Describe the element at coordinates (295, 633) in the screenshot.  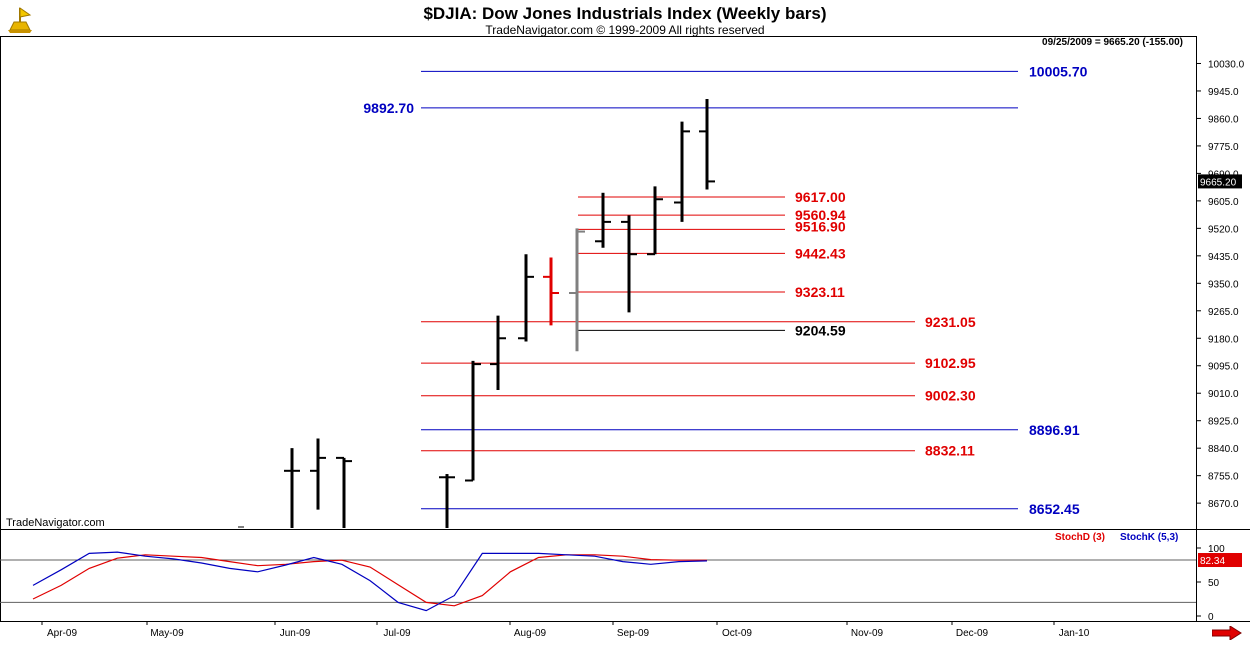
I see `time-tick-label: Jun-09` at that location.